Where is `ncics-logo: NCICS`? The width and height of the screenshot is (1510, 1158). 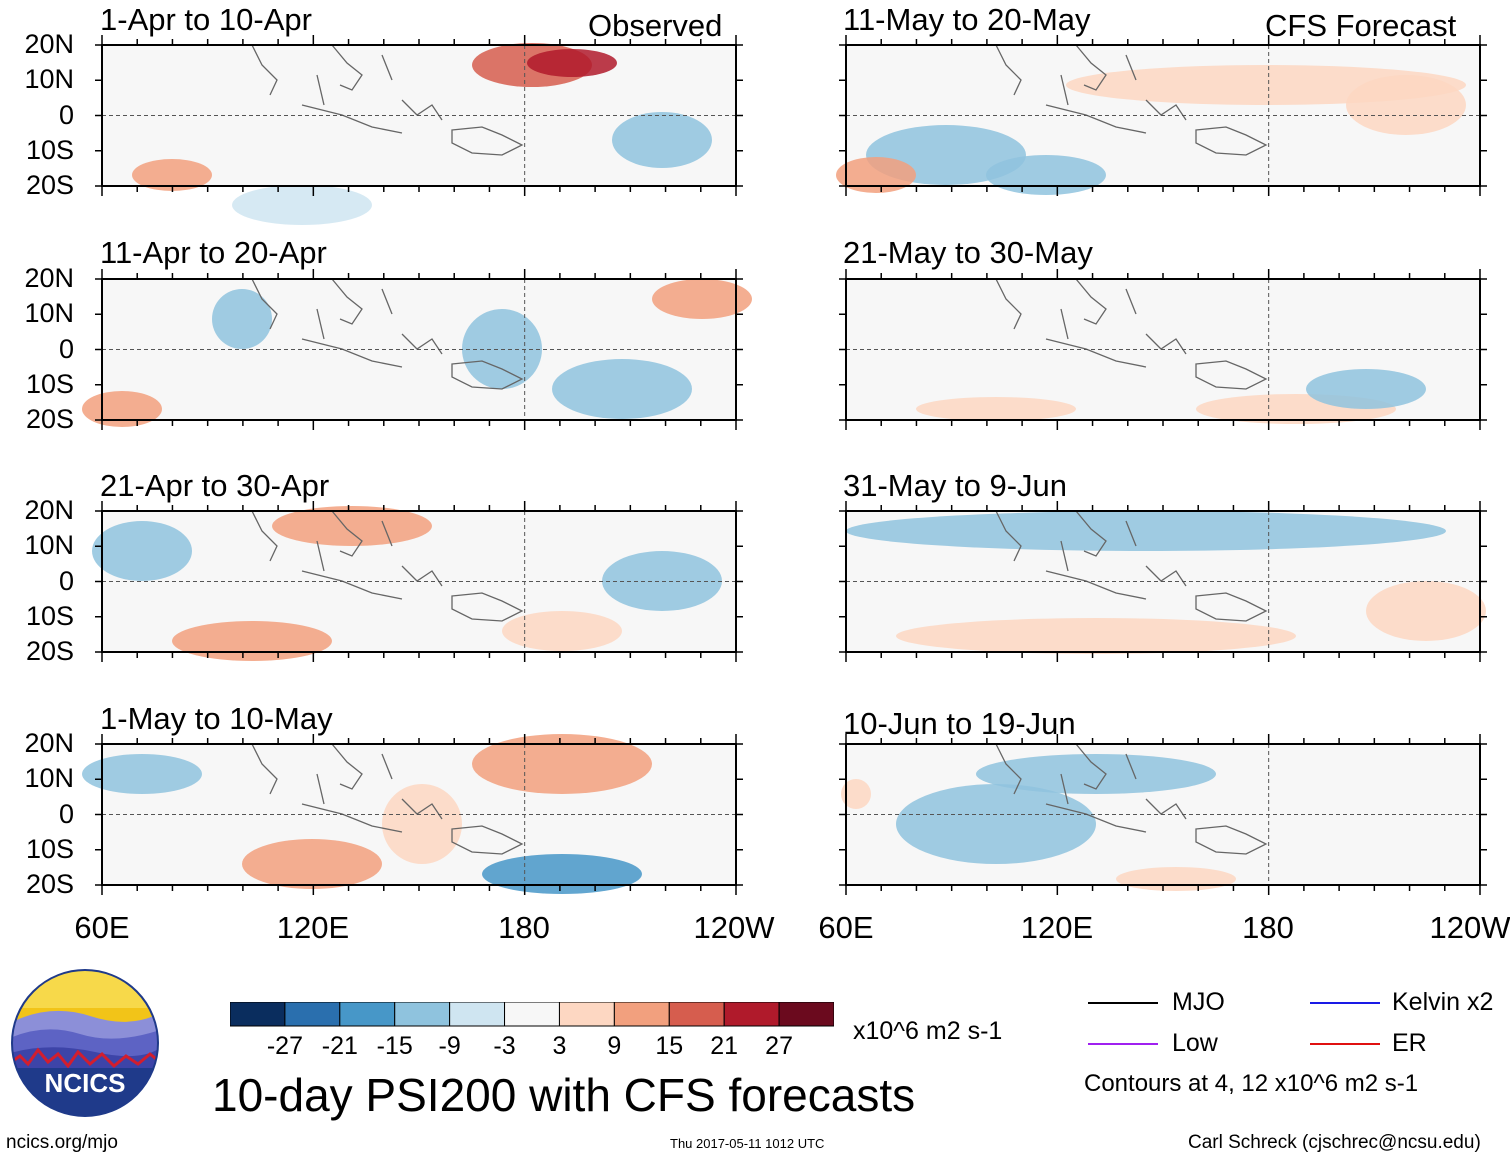
ncics-logo: NCICS is located at coordinates (85, 1043).